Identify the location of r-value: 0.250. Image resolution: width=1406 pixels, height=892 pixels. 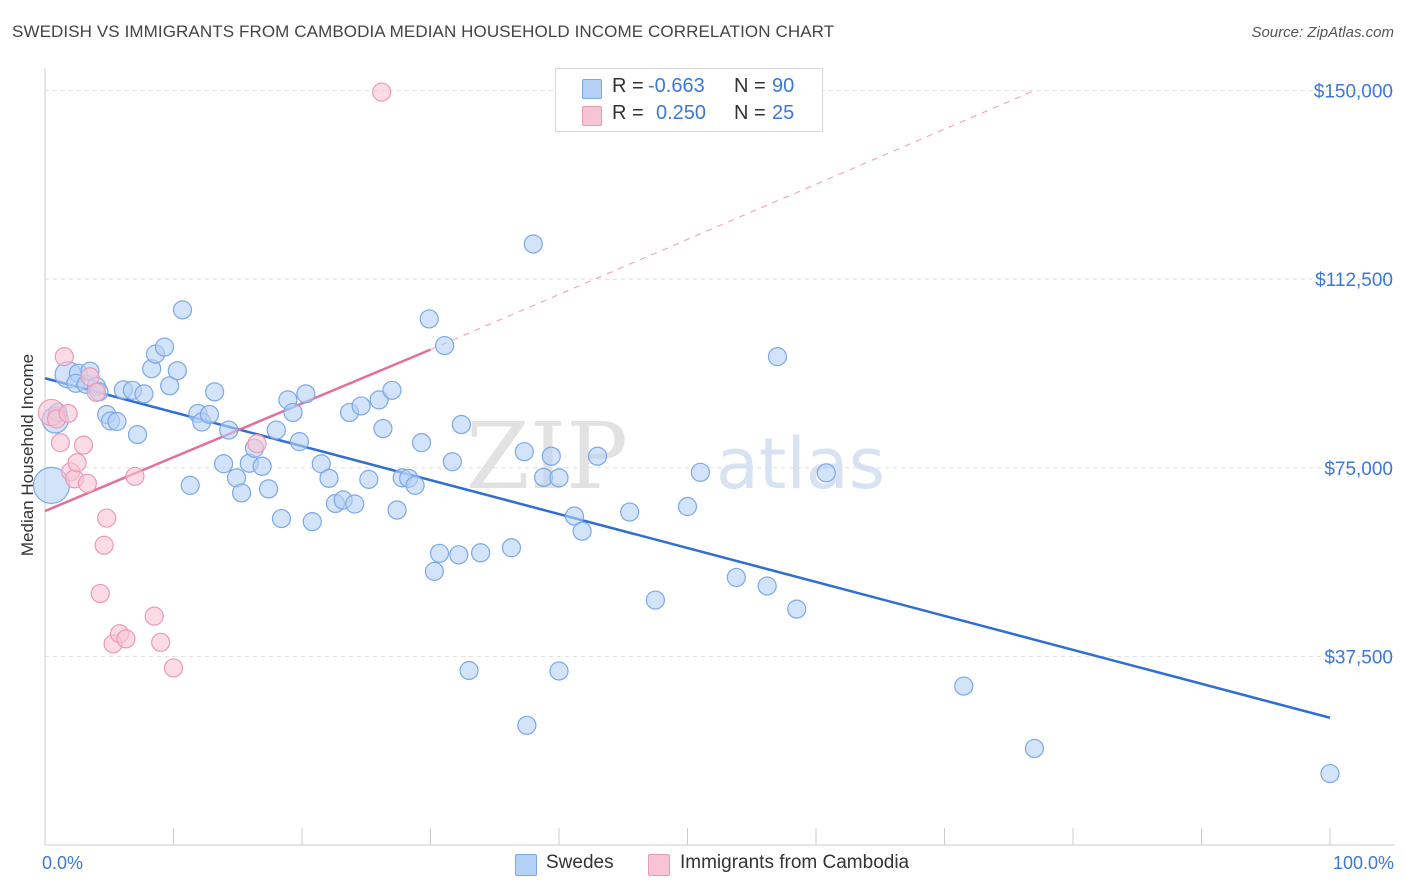
(681, 113).